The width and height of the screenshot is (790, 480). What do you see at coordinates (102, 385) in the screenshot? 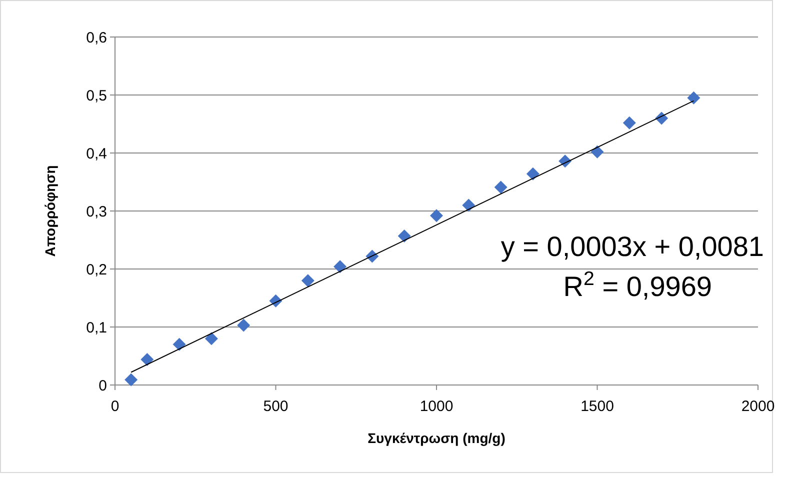
I see `y-tick-label: 0` at bounding box center [102, 385].